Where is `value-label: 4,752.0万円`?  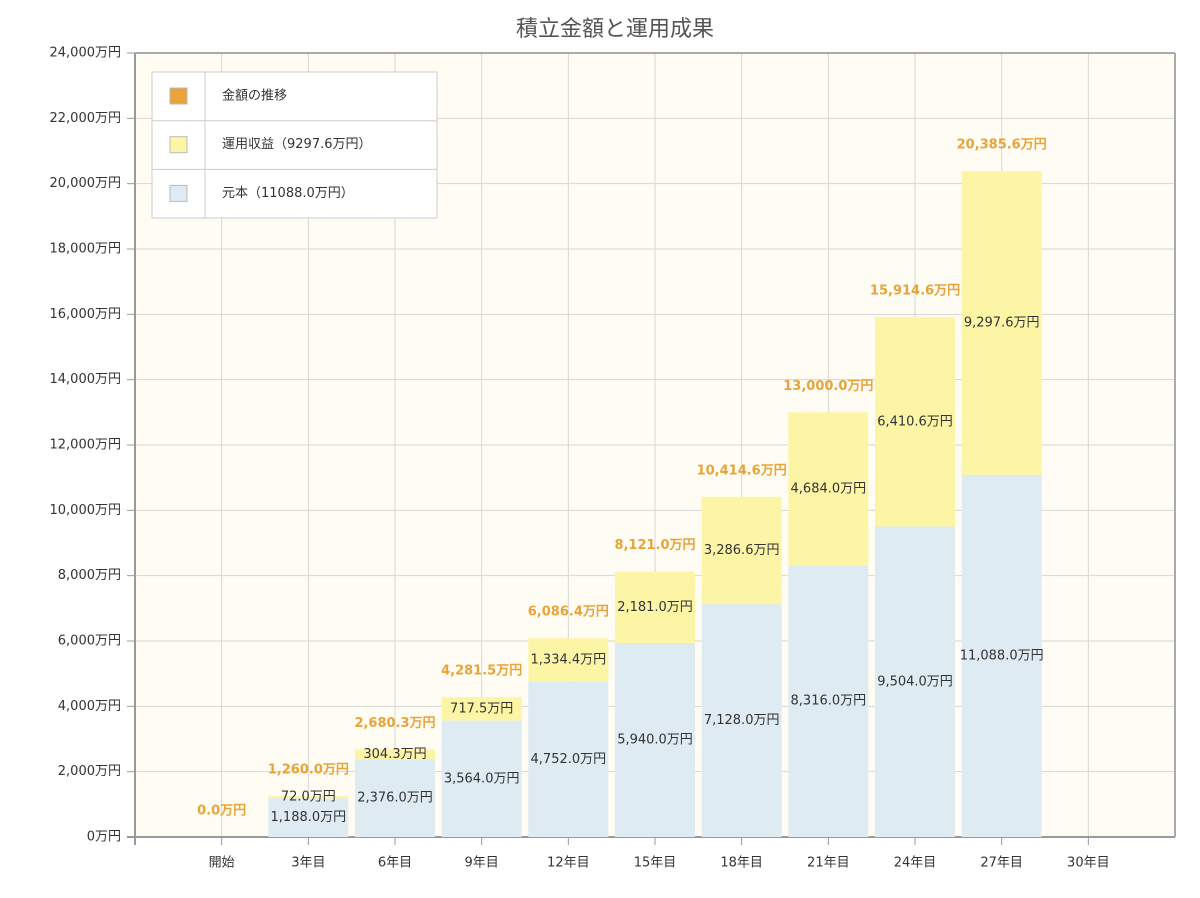
value-label: 4,752.0万円 is located at coordinates (569, 759).